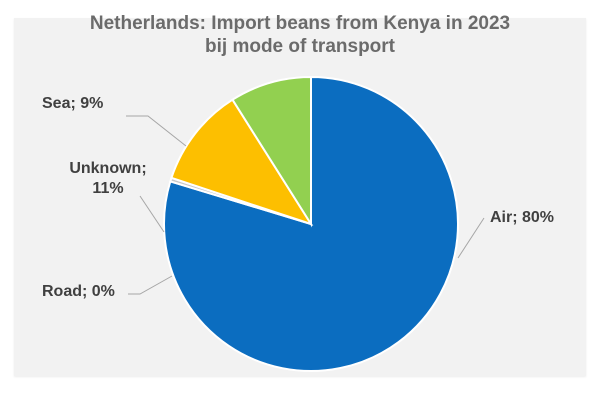  I want to click on leader-line-air, so click(471, 238).